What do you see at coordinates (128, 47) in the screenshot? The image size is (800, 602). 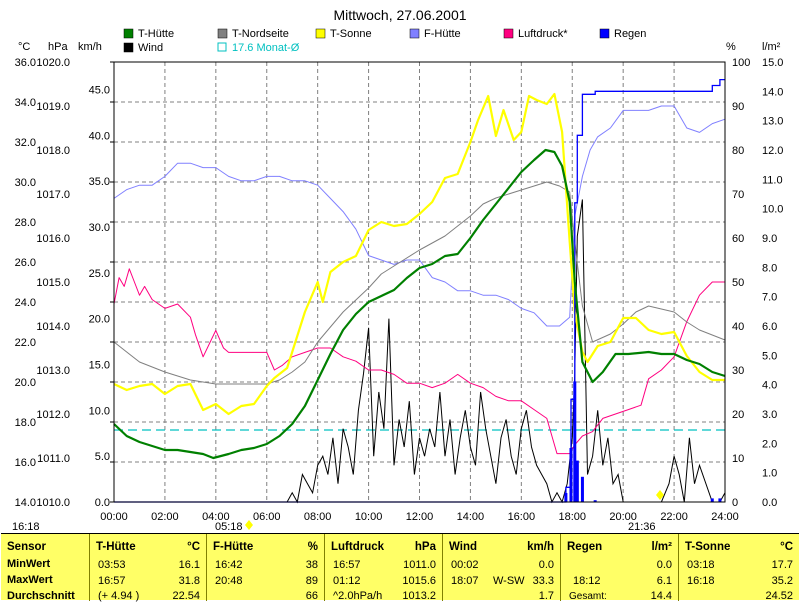 I see `legend-swatch-wind` at bounding box center [128, 47].